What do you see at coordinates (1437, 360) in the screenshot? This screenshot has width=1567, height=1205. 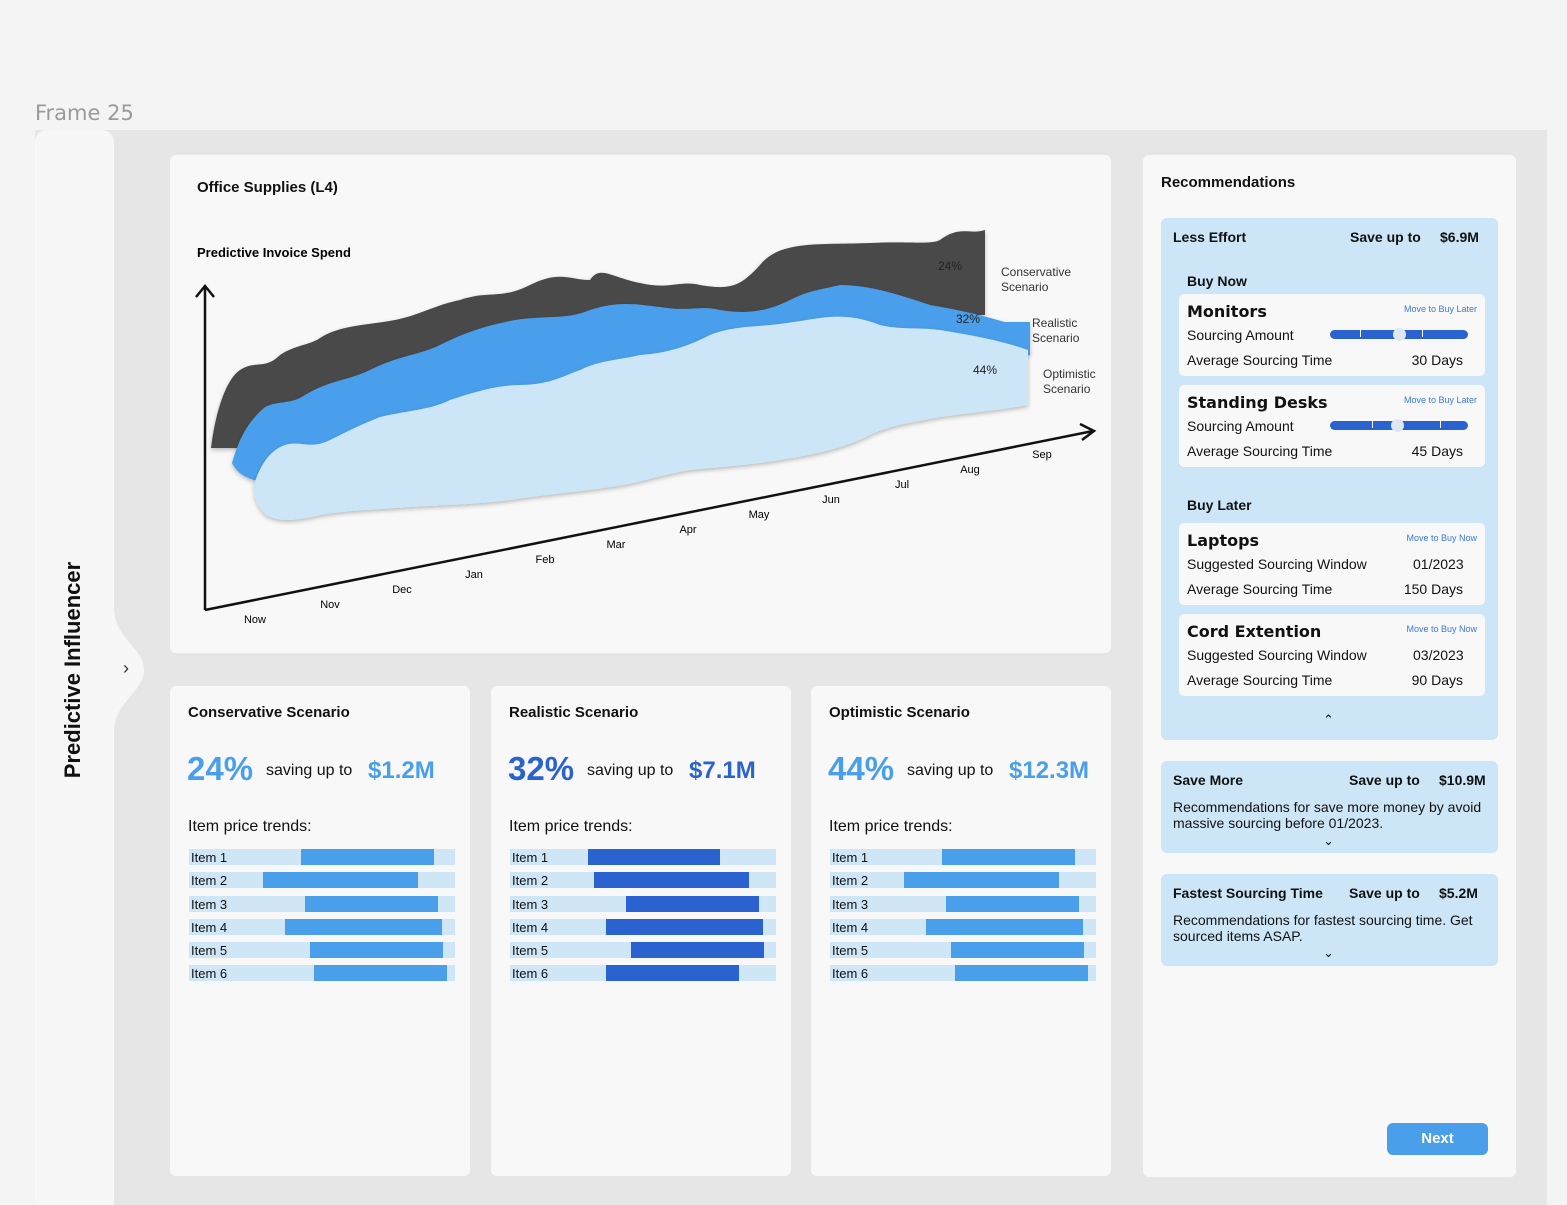 I see `average-sourcing-time-value: 30 Days` at bounding box center [1437, 360].